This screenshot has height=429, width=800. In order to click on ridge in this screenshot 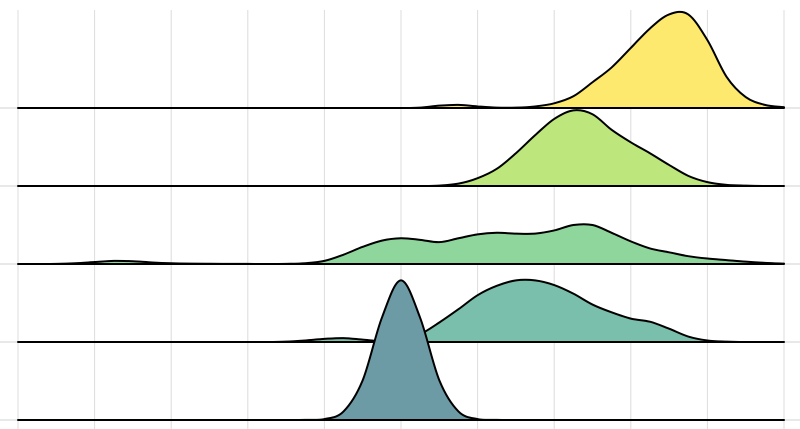, I will do `click(401, 244)`.